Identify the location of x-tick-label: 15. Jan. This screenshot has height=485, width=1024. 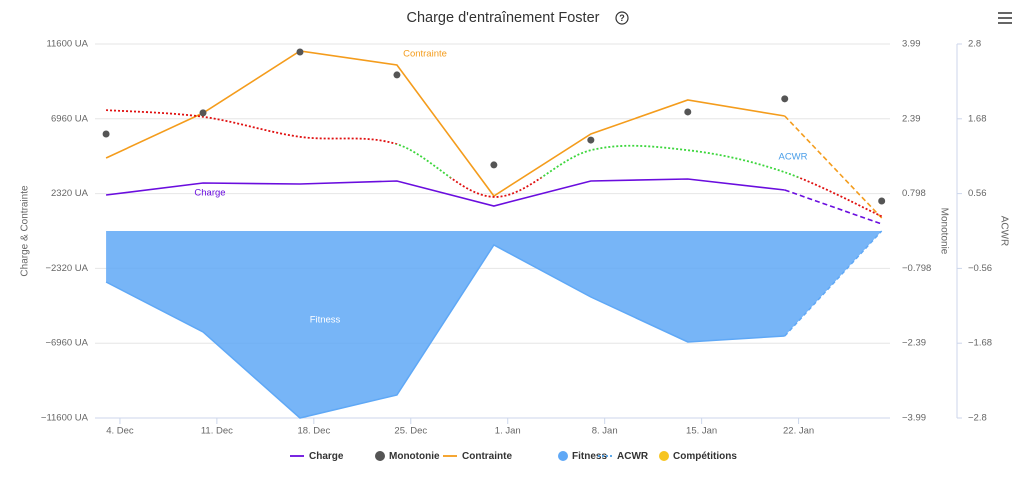
(701, 431).